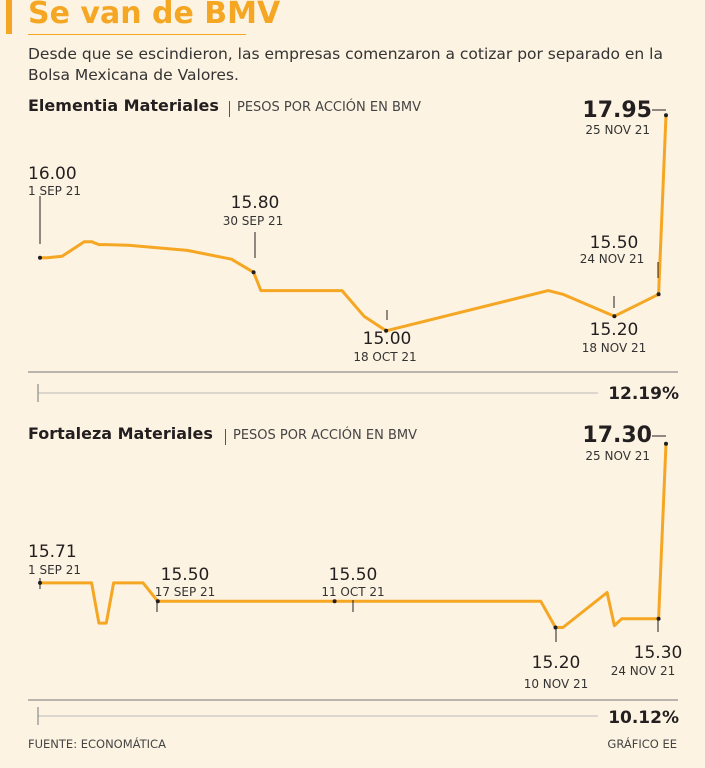 The image size is (705, 768). What do you see at coordinates (643, 394) in the screenshot?
I see `change-value-elementia: 12.19%` at bounding box center [643, 394].